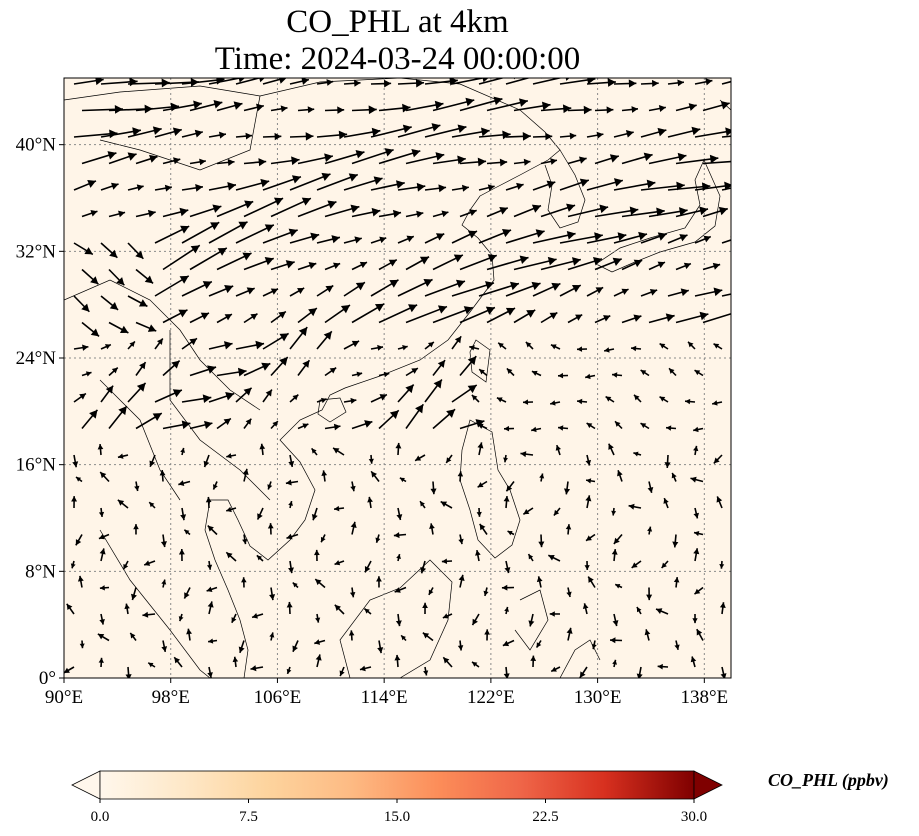 This screenshot has width=919, height=836. I want to click on lon-tick-label: 106°E, so click(278, 697).